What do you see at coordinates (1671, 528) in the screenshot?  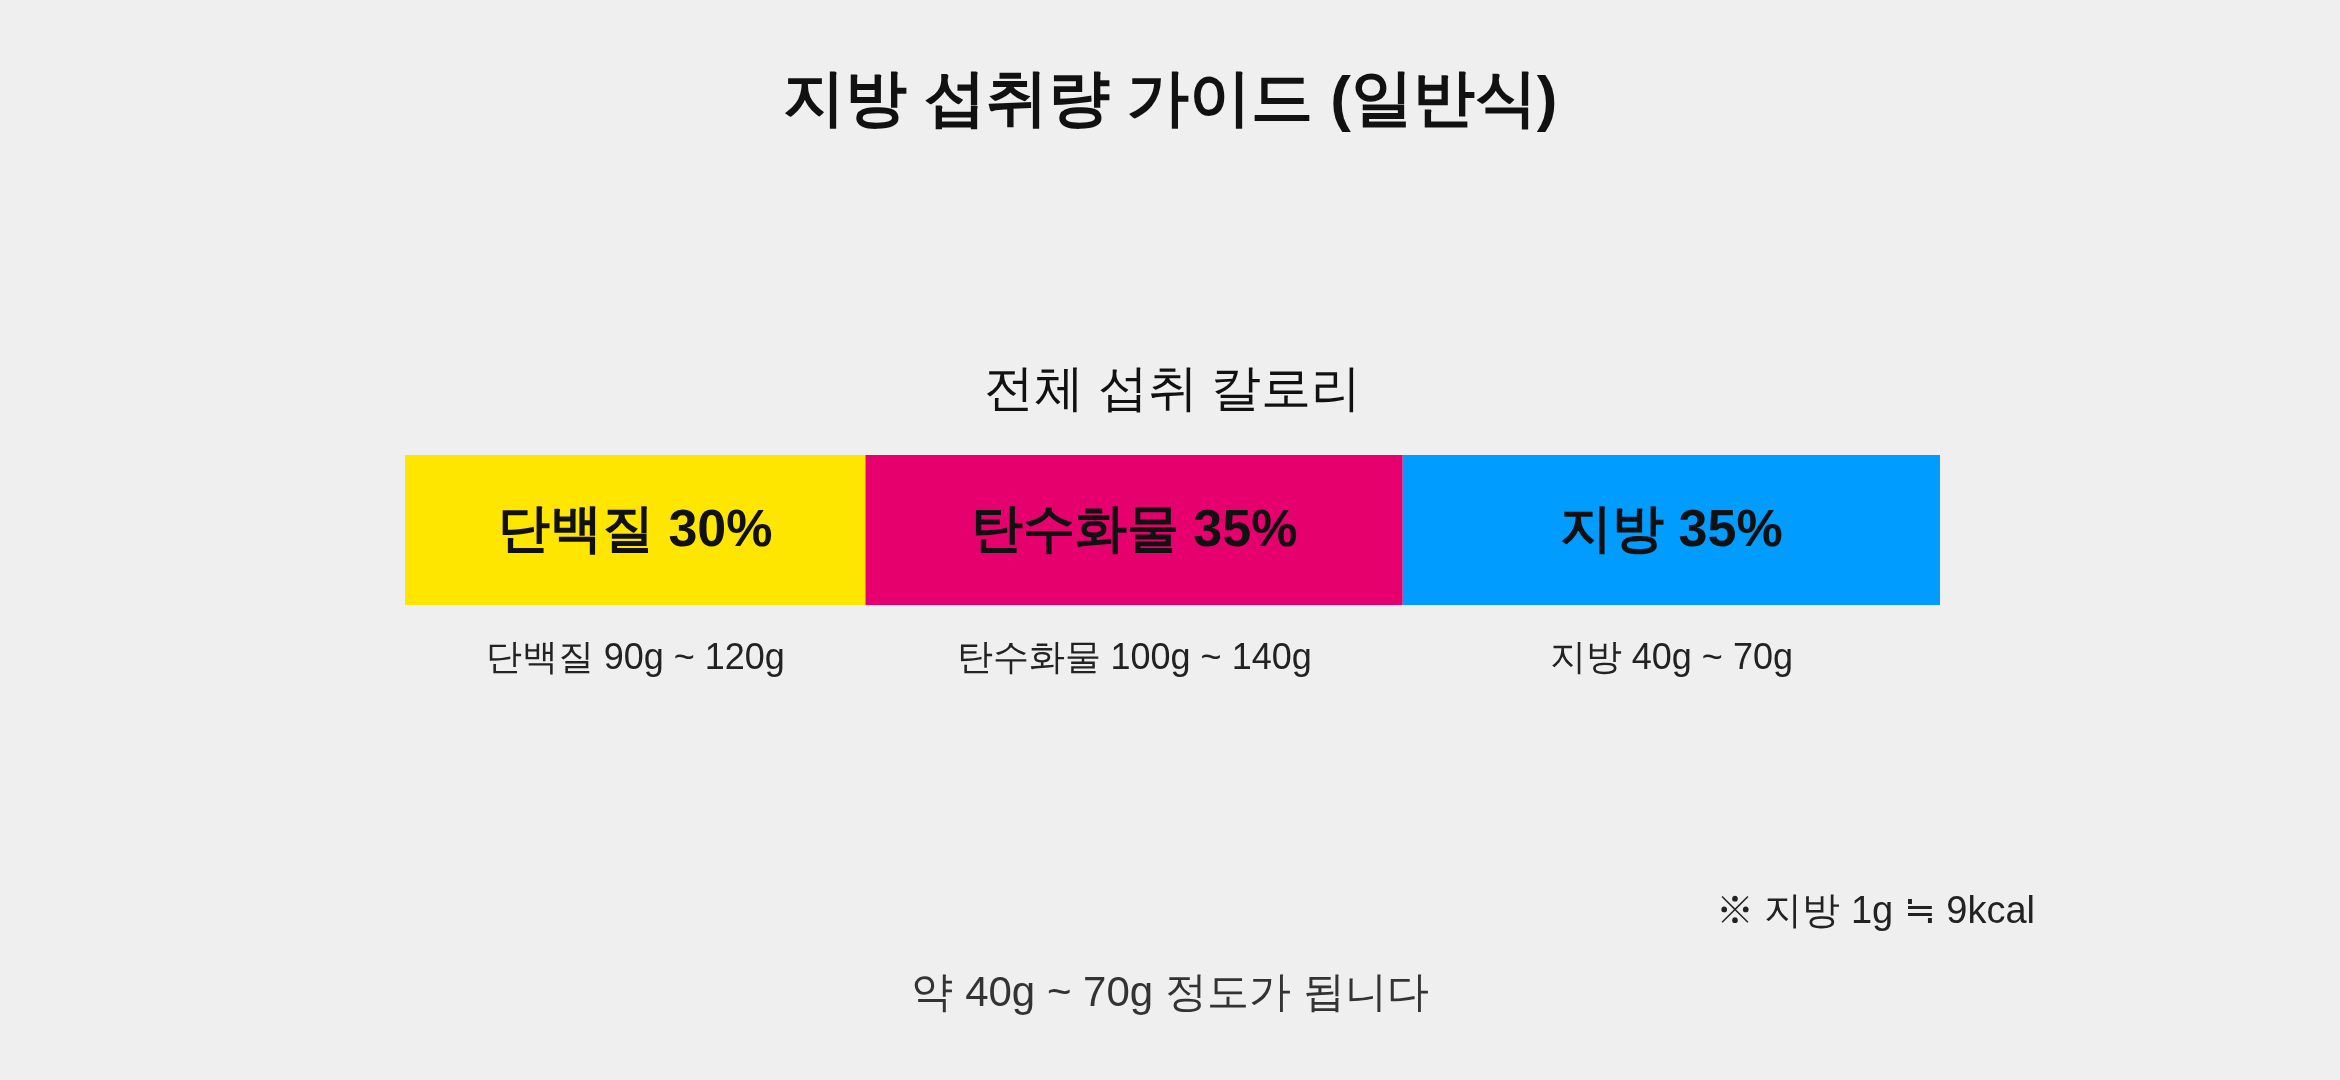 I see `data-label: 지방 35%` at bounding box center [1671, 528].